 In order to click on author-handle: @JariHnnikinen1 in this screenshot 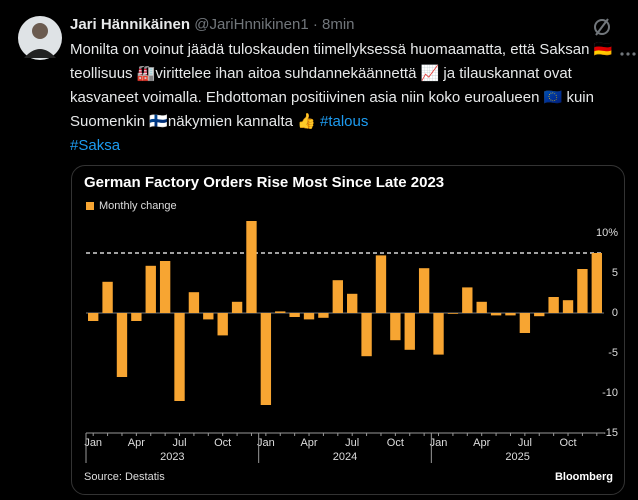, I will do `click(251, 24)`.